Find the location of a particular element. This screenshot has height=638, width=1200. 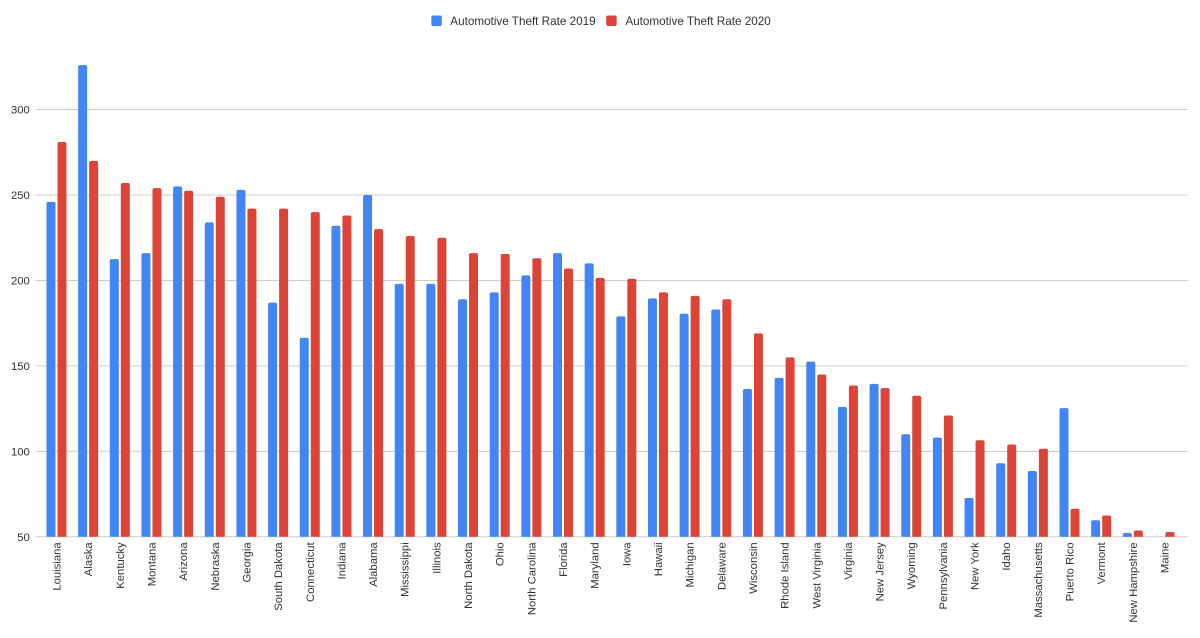

svg-text: New Jersey is located at coordinates (881, 571).